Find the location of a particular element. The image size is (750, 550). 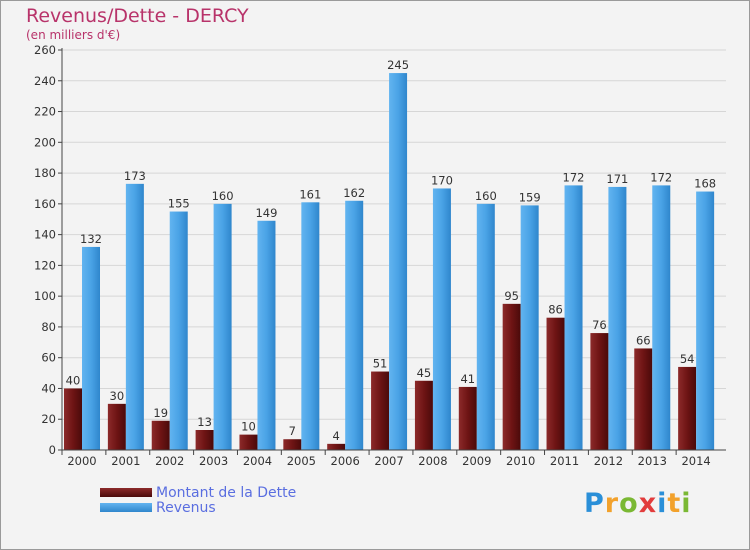

data-label-debt: 10 is located at coordinates (248, 427).